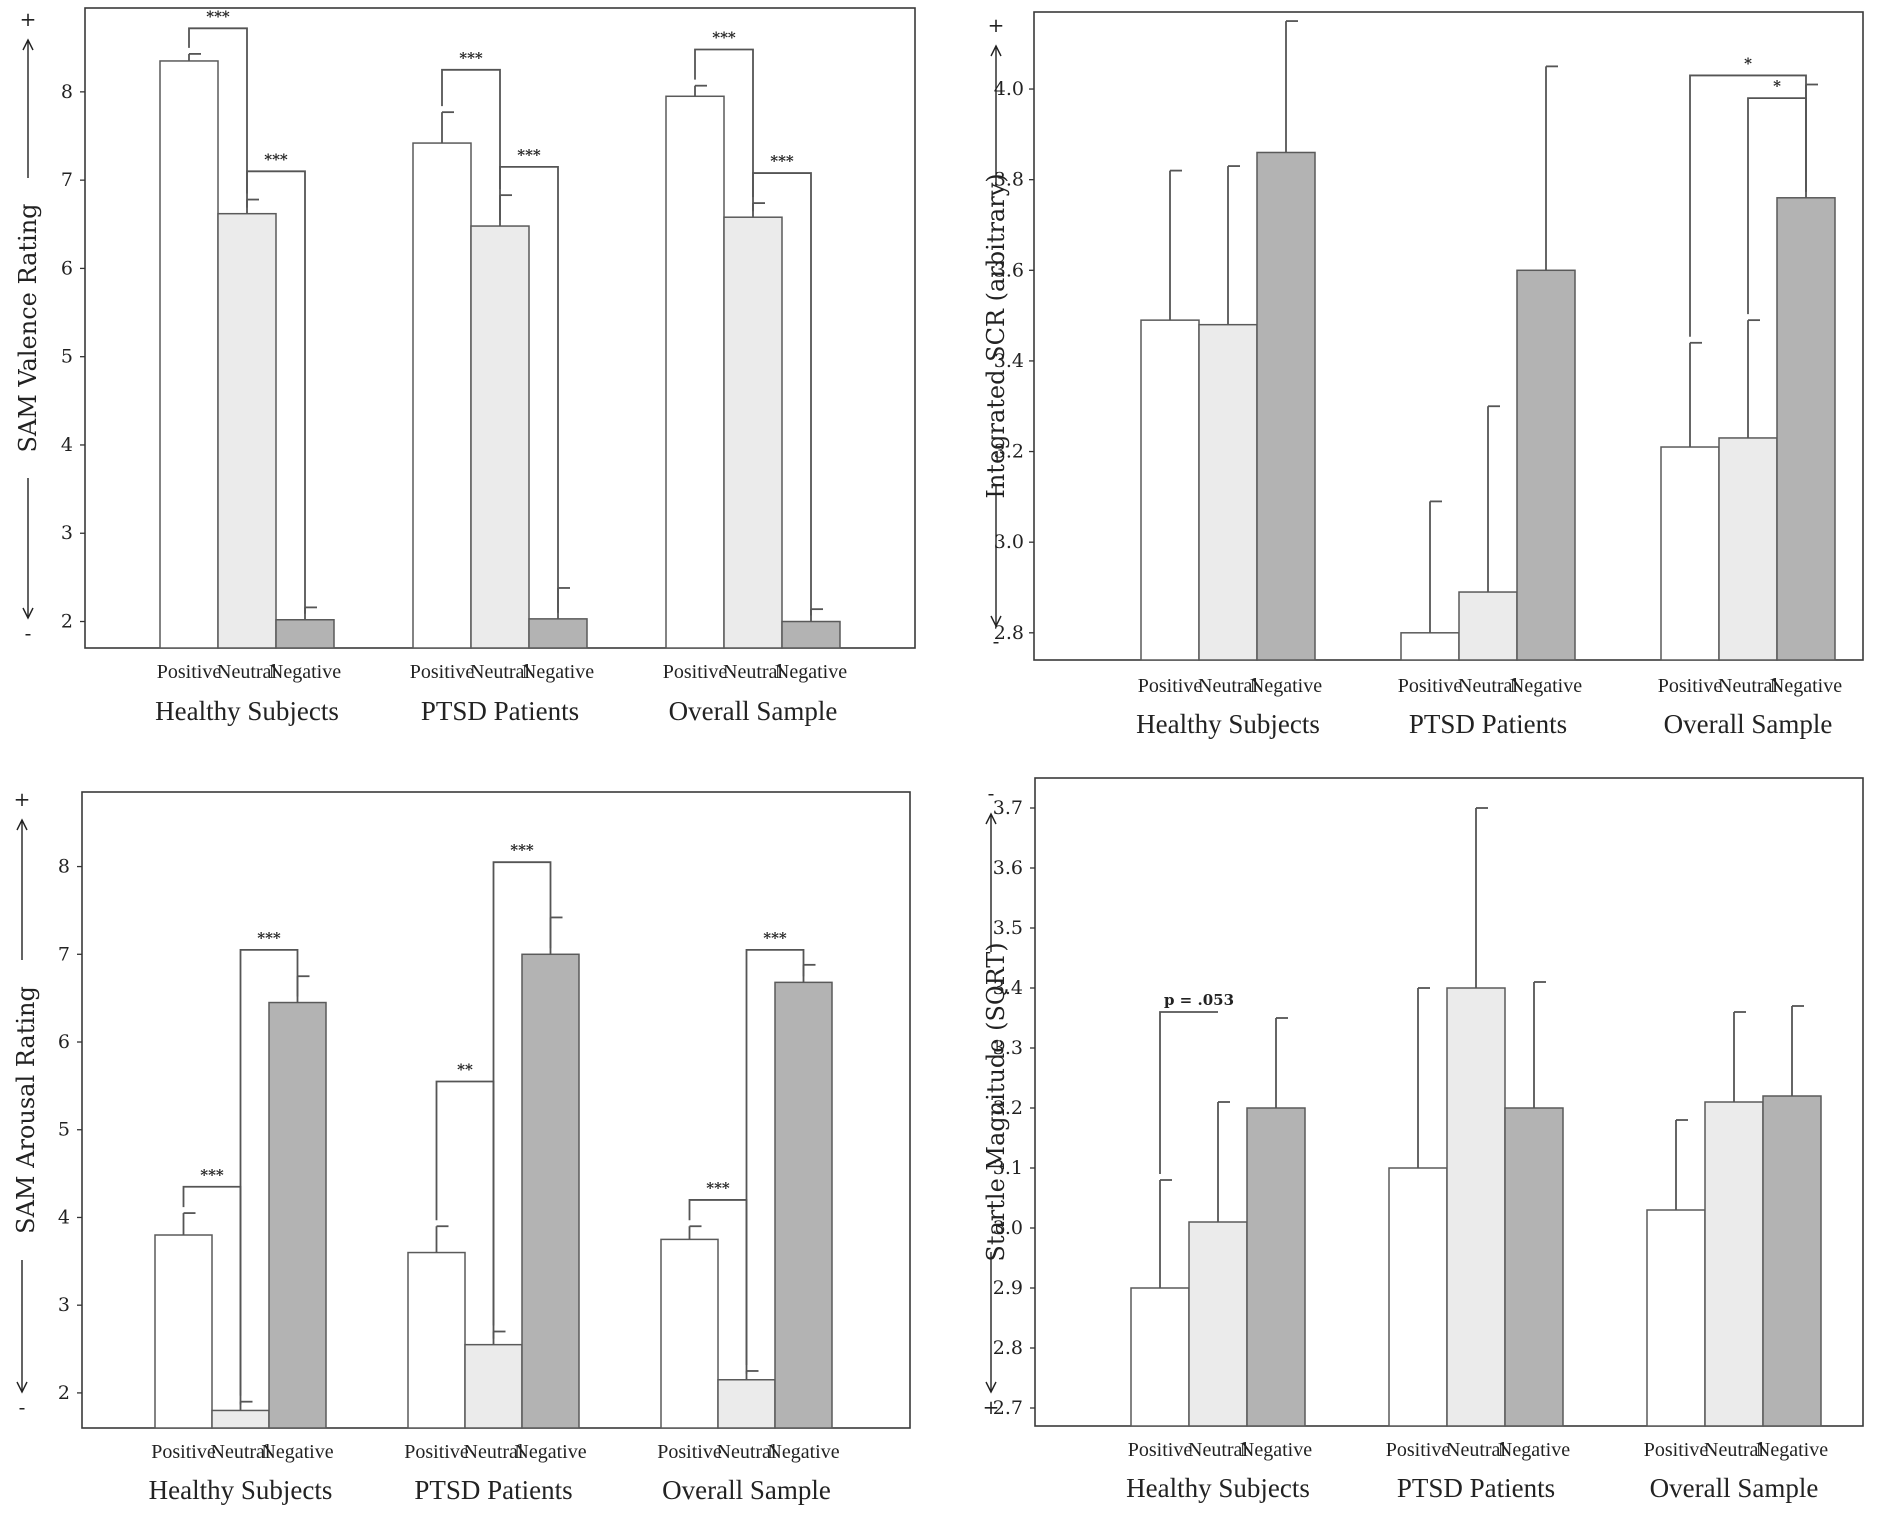 The image size is (1902, 1516). I want to click on group-label: Healthy Subjects, so click(1218, 1488).